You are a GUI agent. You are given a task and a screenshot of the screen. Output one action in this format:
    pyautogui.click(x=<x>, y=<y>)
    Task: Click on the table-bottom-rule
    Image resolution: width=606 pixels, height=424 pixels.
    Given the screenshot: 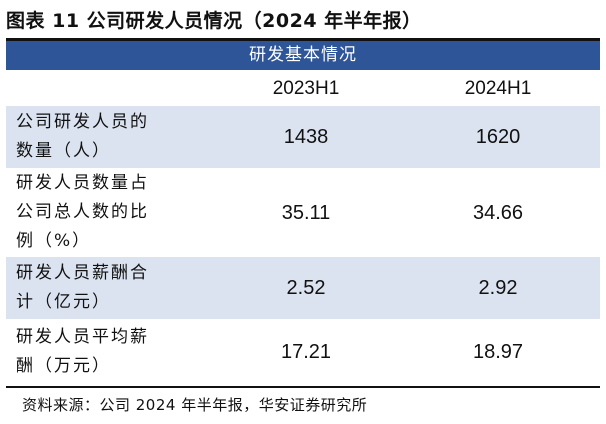 What is the action you would take?
    pyautogui.click(x=303, y=387)
    